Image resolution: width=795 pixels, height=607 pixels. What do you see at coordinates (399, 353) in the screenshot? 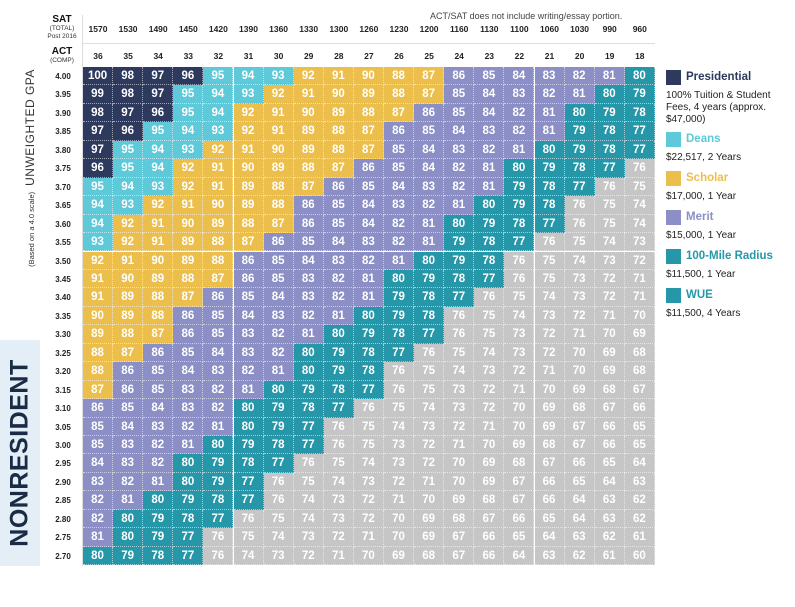
I see `grid-cell: 77` at bounding box center [399, 353].